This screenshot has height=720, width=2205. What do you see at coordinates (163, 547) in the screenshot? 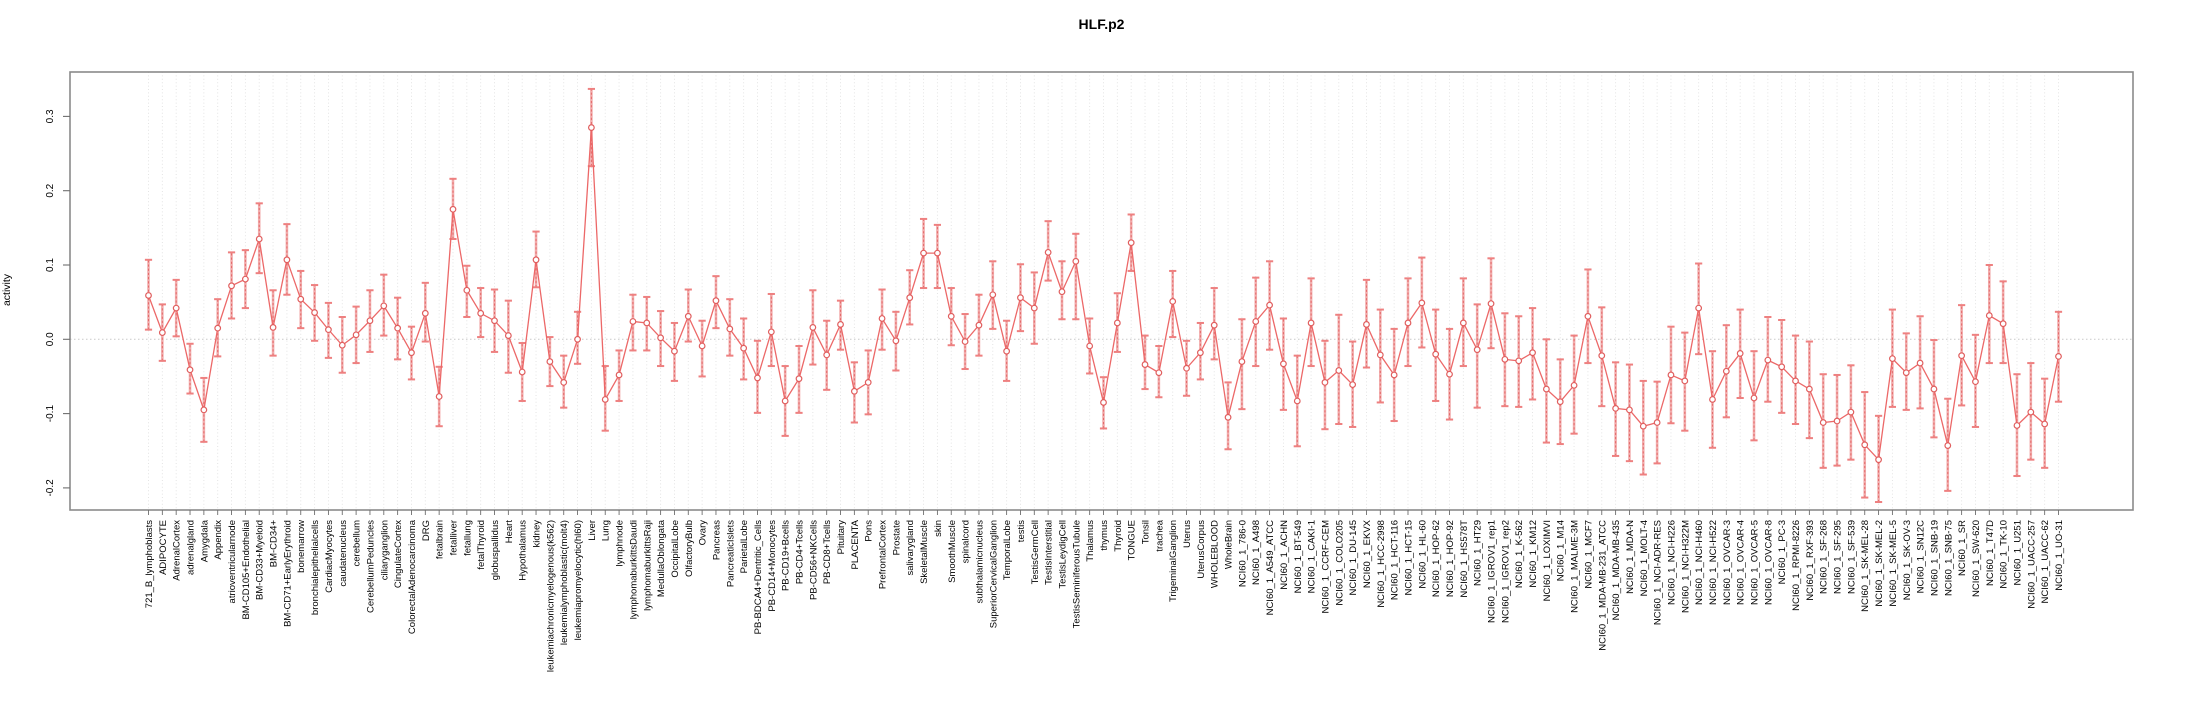
I see `x-tick-label: ADIPOCYTE` at bounding box center [163, 547].